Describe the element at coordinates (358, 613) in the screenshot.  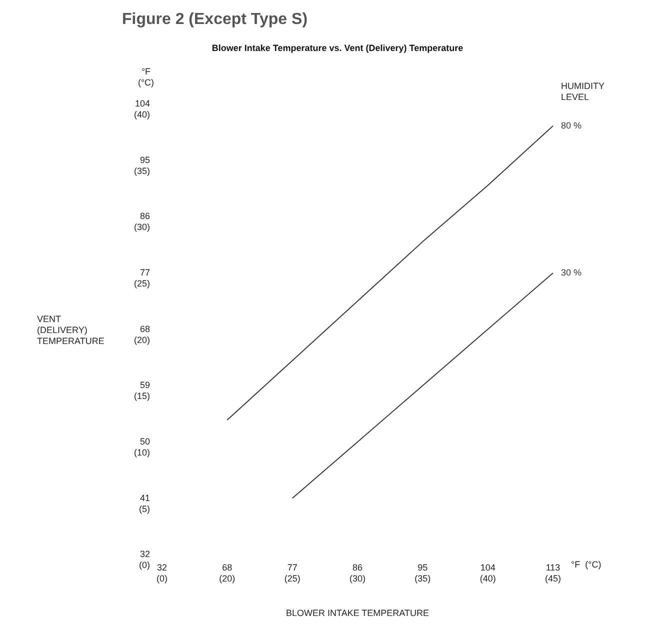
I see `x-axis-title: BLOWER INTAKE TEMPERATURE` at that location.